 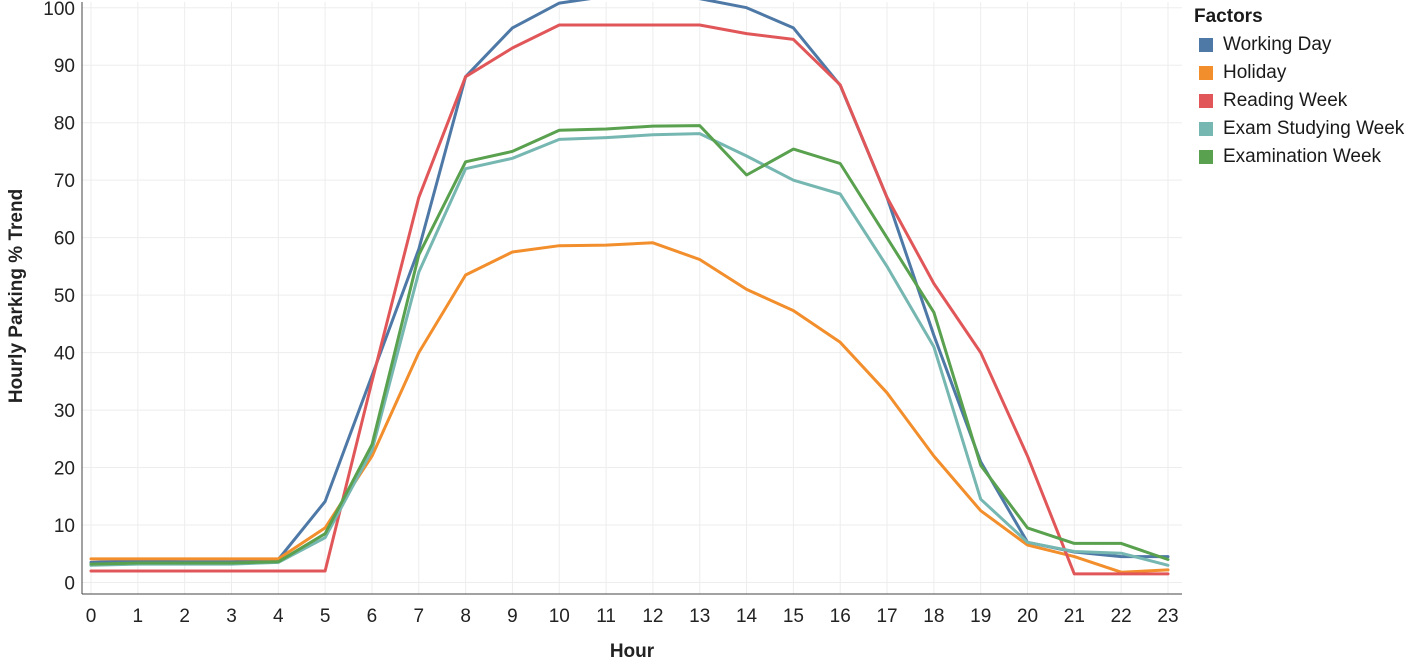 What do you see at coordinates (138, 616) in the screenshot?
I see `x-tick-label: 1` at bounding box center [138, 616].